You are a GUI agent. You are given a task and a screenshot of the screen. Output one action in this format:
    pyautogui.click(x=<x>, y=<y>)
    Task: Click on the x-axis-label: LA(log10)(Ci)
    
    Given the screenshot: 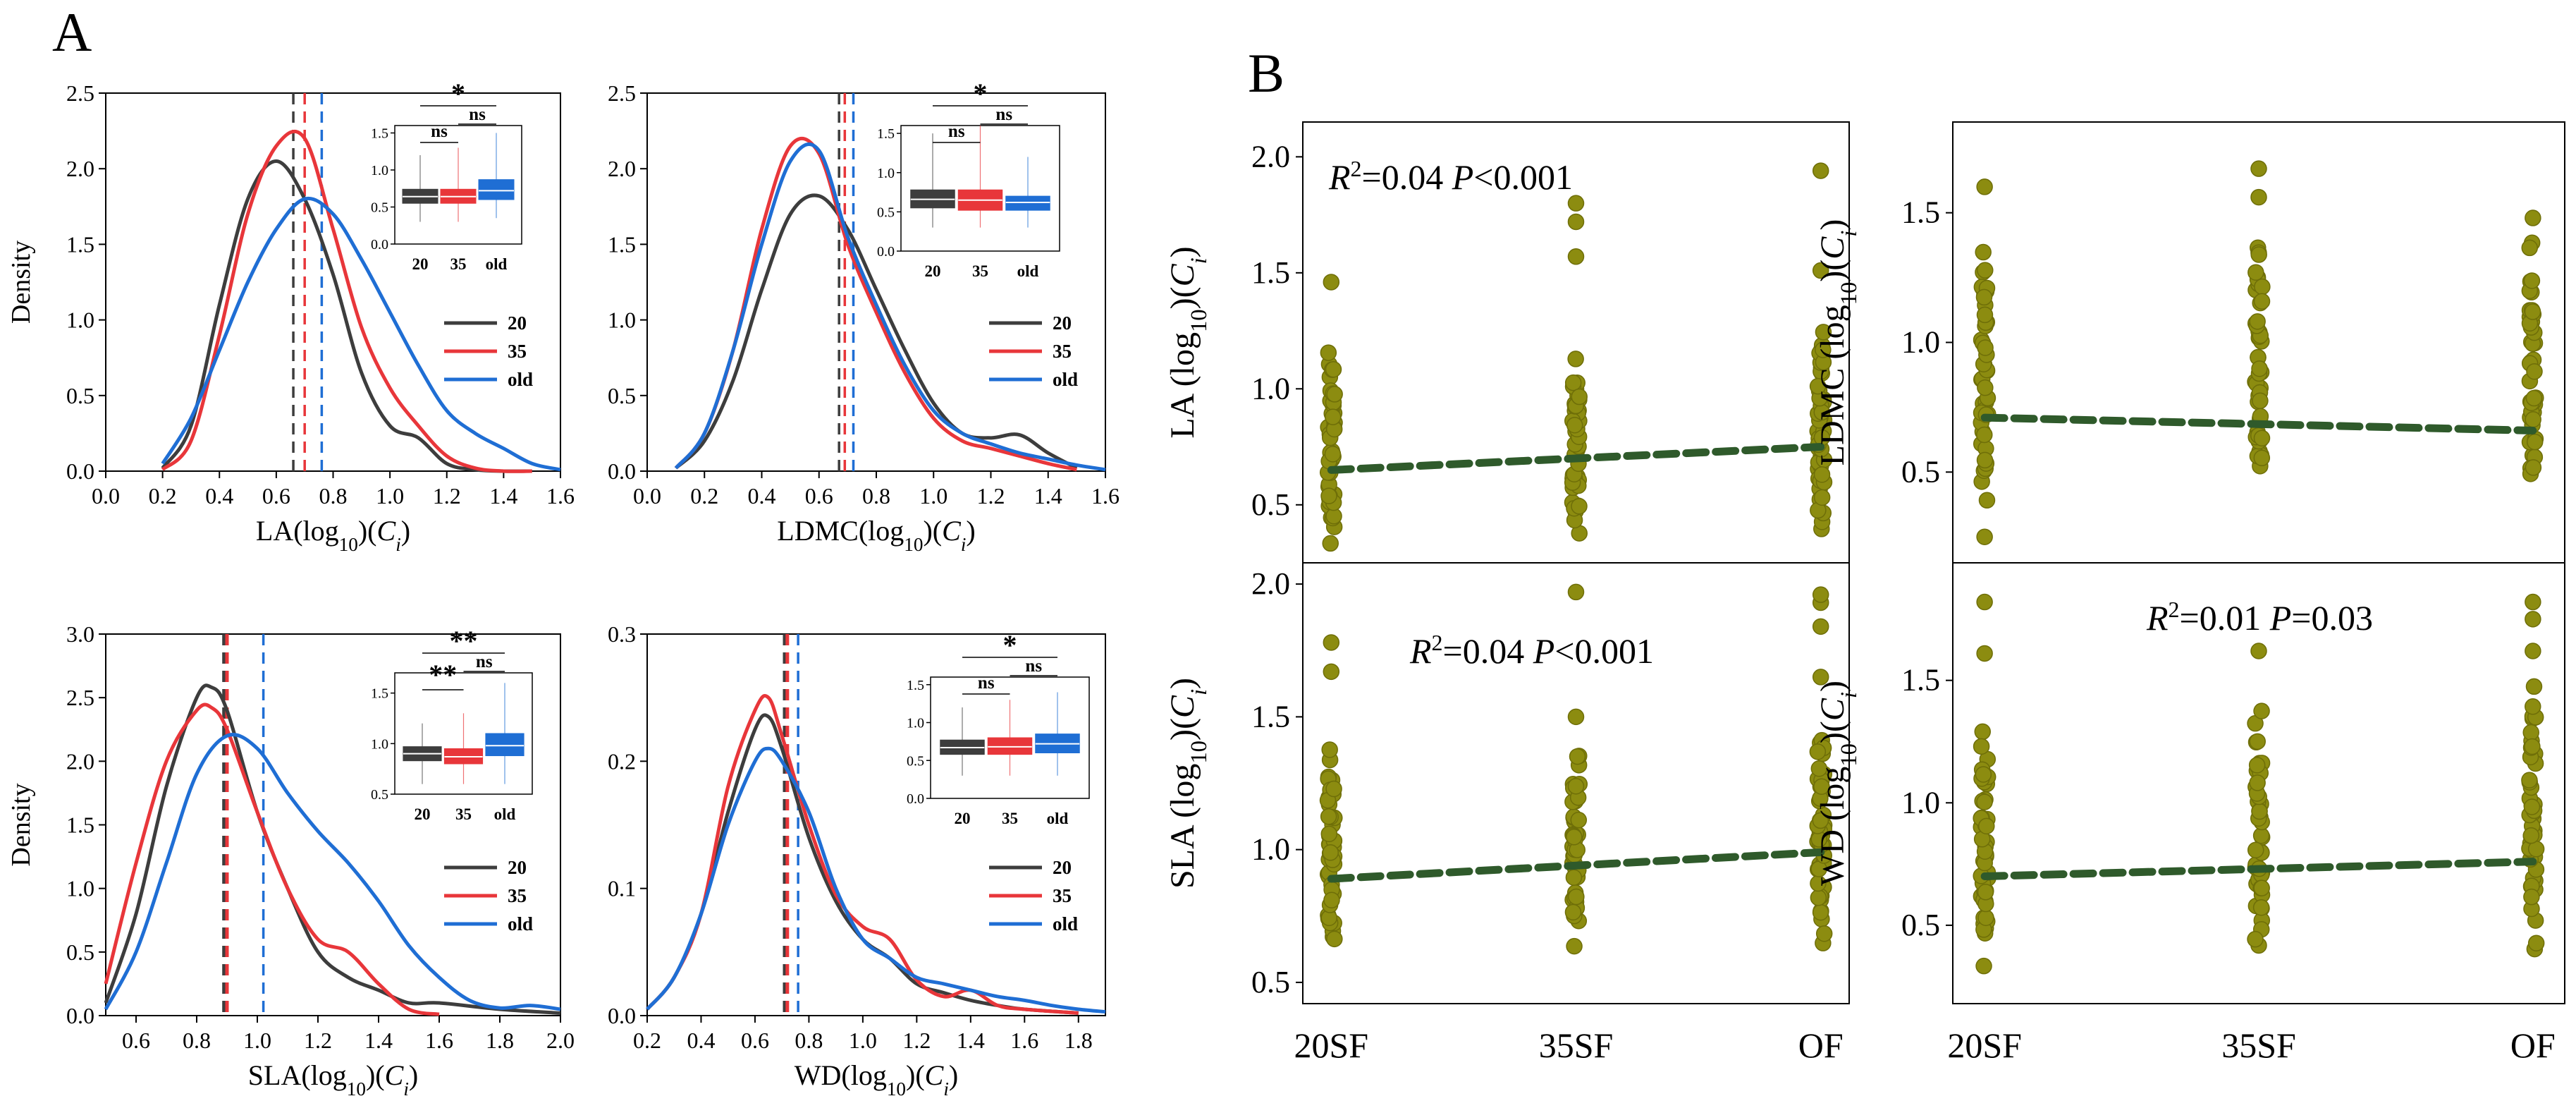 What is the action you would take?
    pyautogui.click(x=333, y=535)
    